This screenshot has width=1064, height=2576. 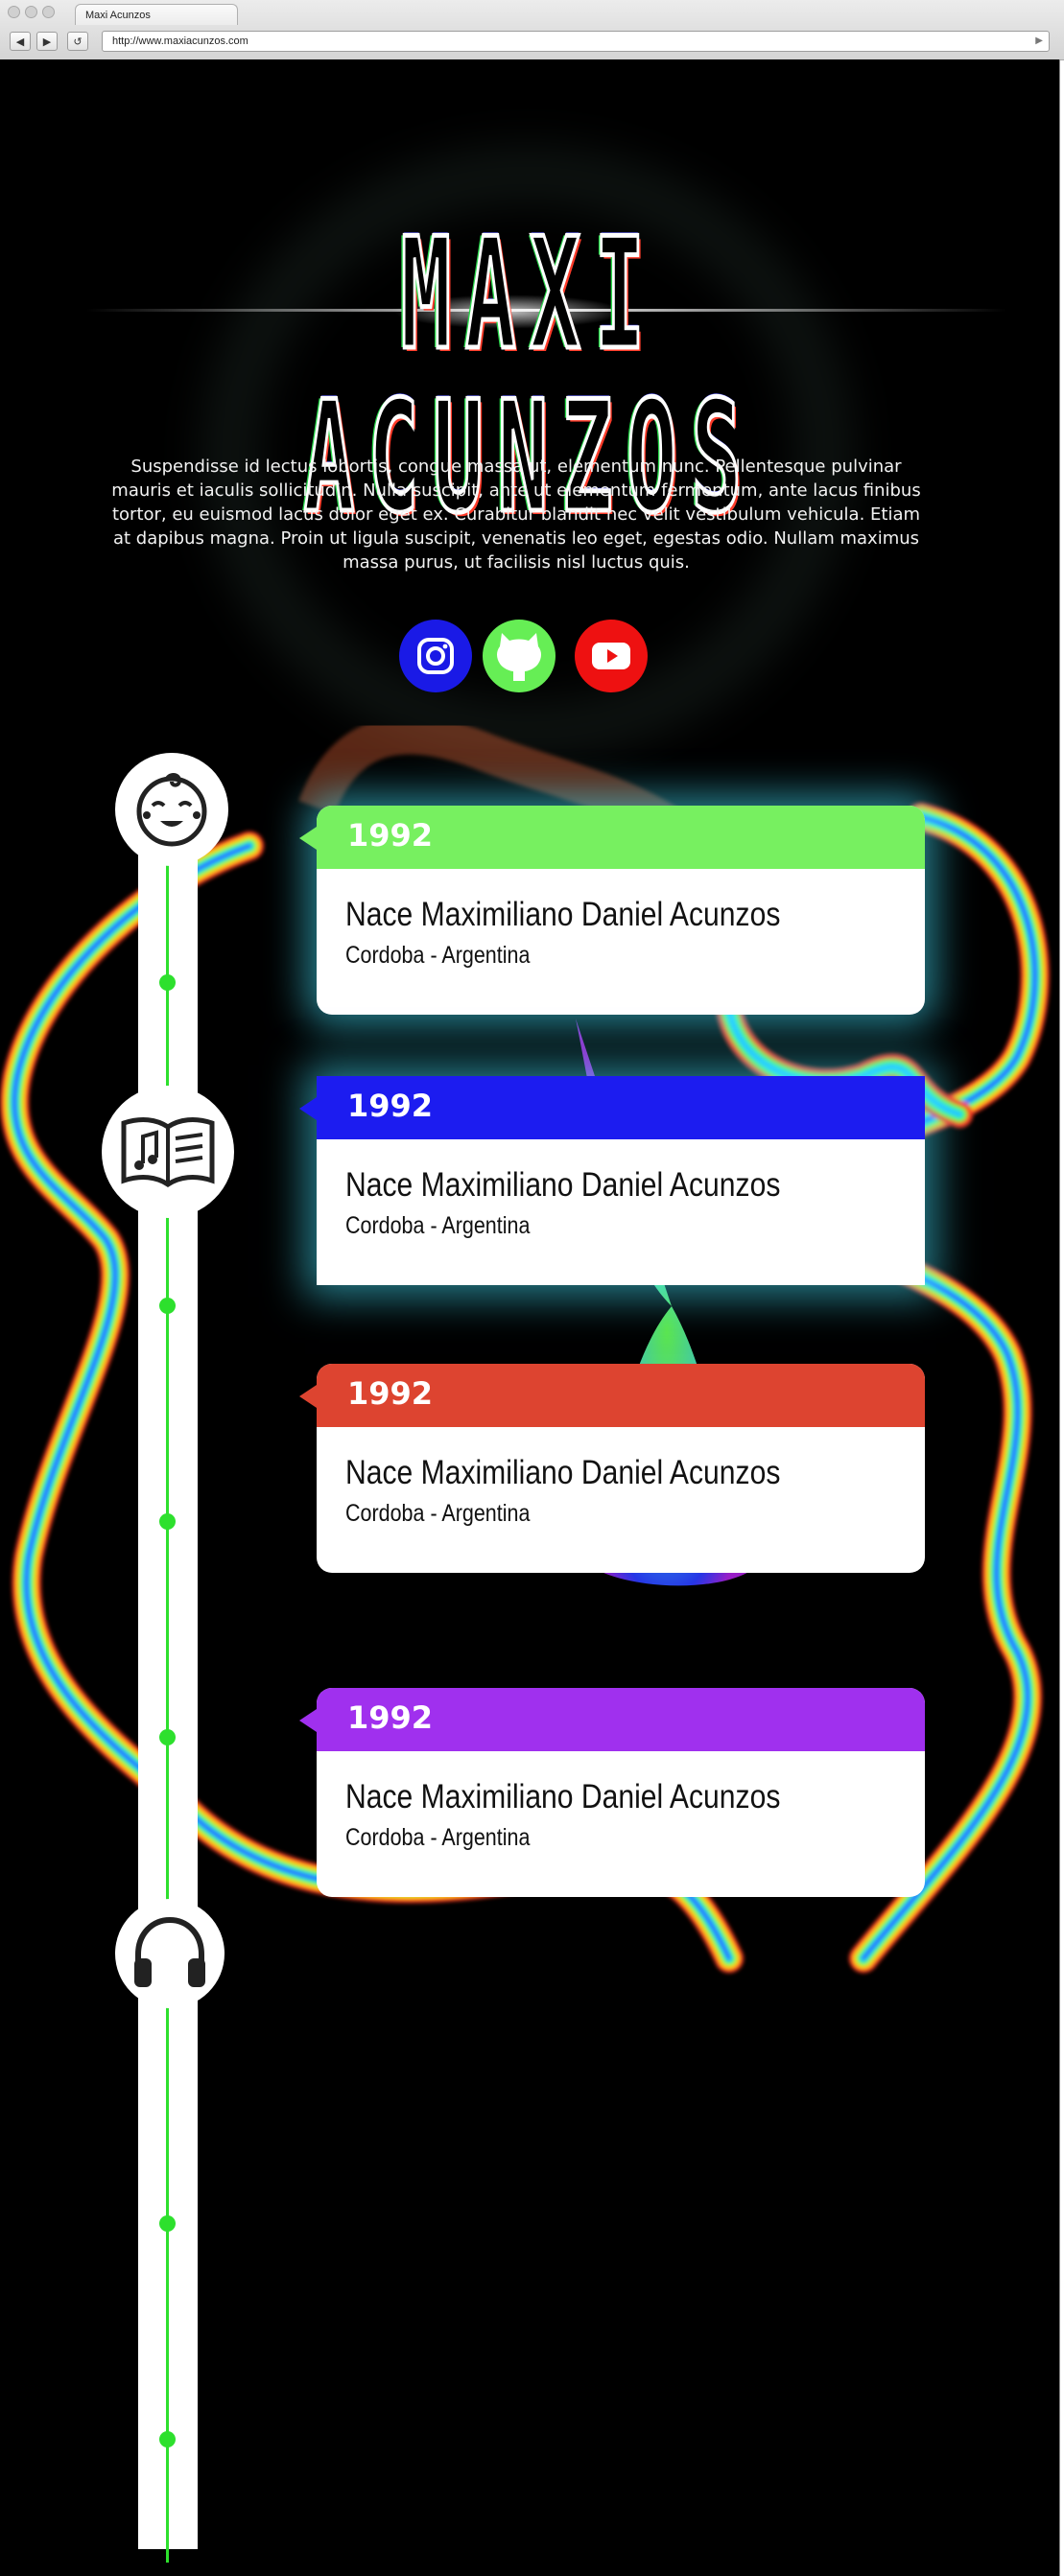 I want to click on timeline-icon-music-book, so click(x=168, y=1152).